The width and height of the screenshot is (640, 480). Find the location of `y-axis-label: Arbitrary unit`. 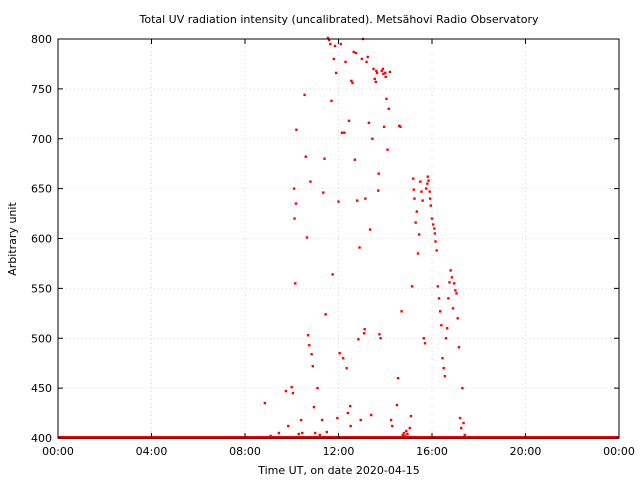

y-axis-label: Arbitrary unit is located at coordinates (12, 239).